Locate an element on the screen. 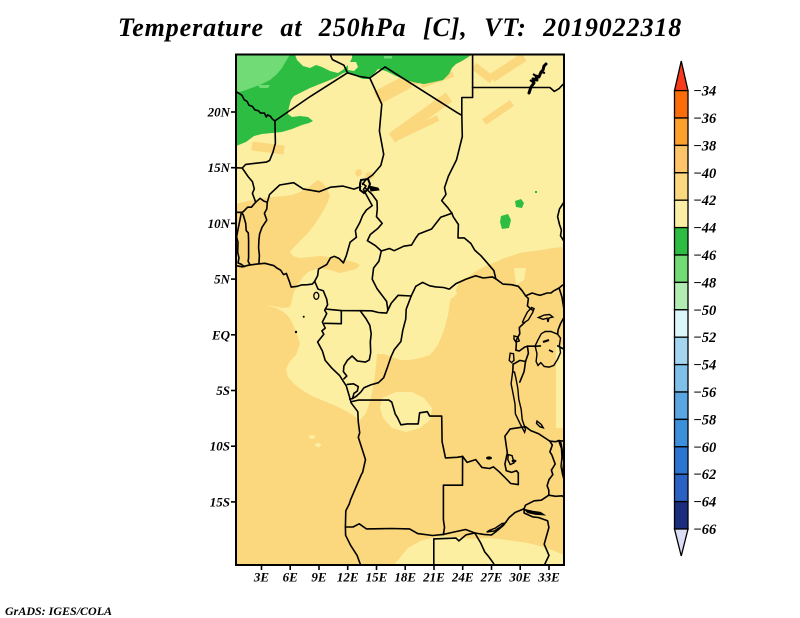 This screenshot has height=618, width=800. svg-text: 3E is located at coordinates (261, 577).